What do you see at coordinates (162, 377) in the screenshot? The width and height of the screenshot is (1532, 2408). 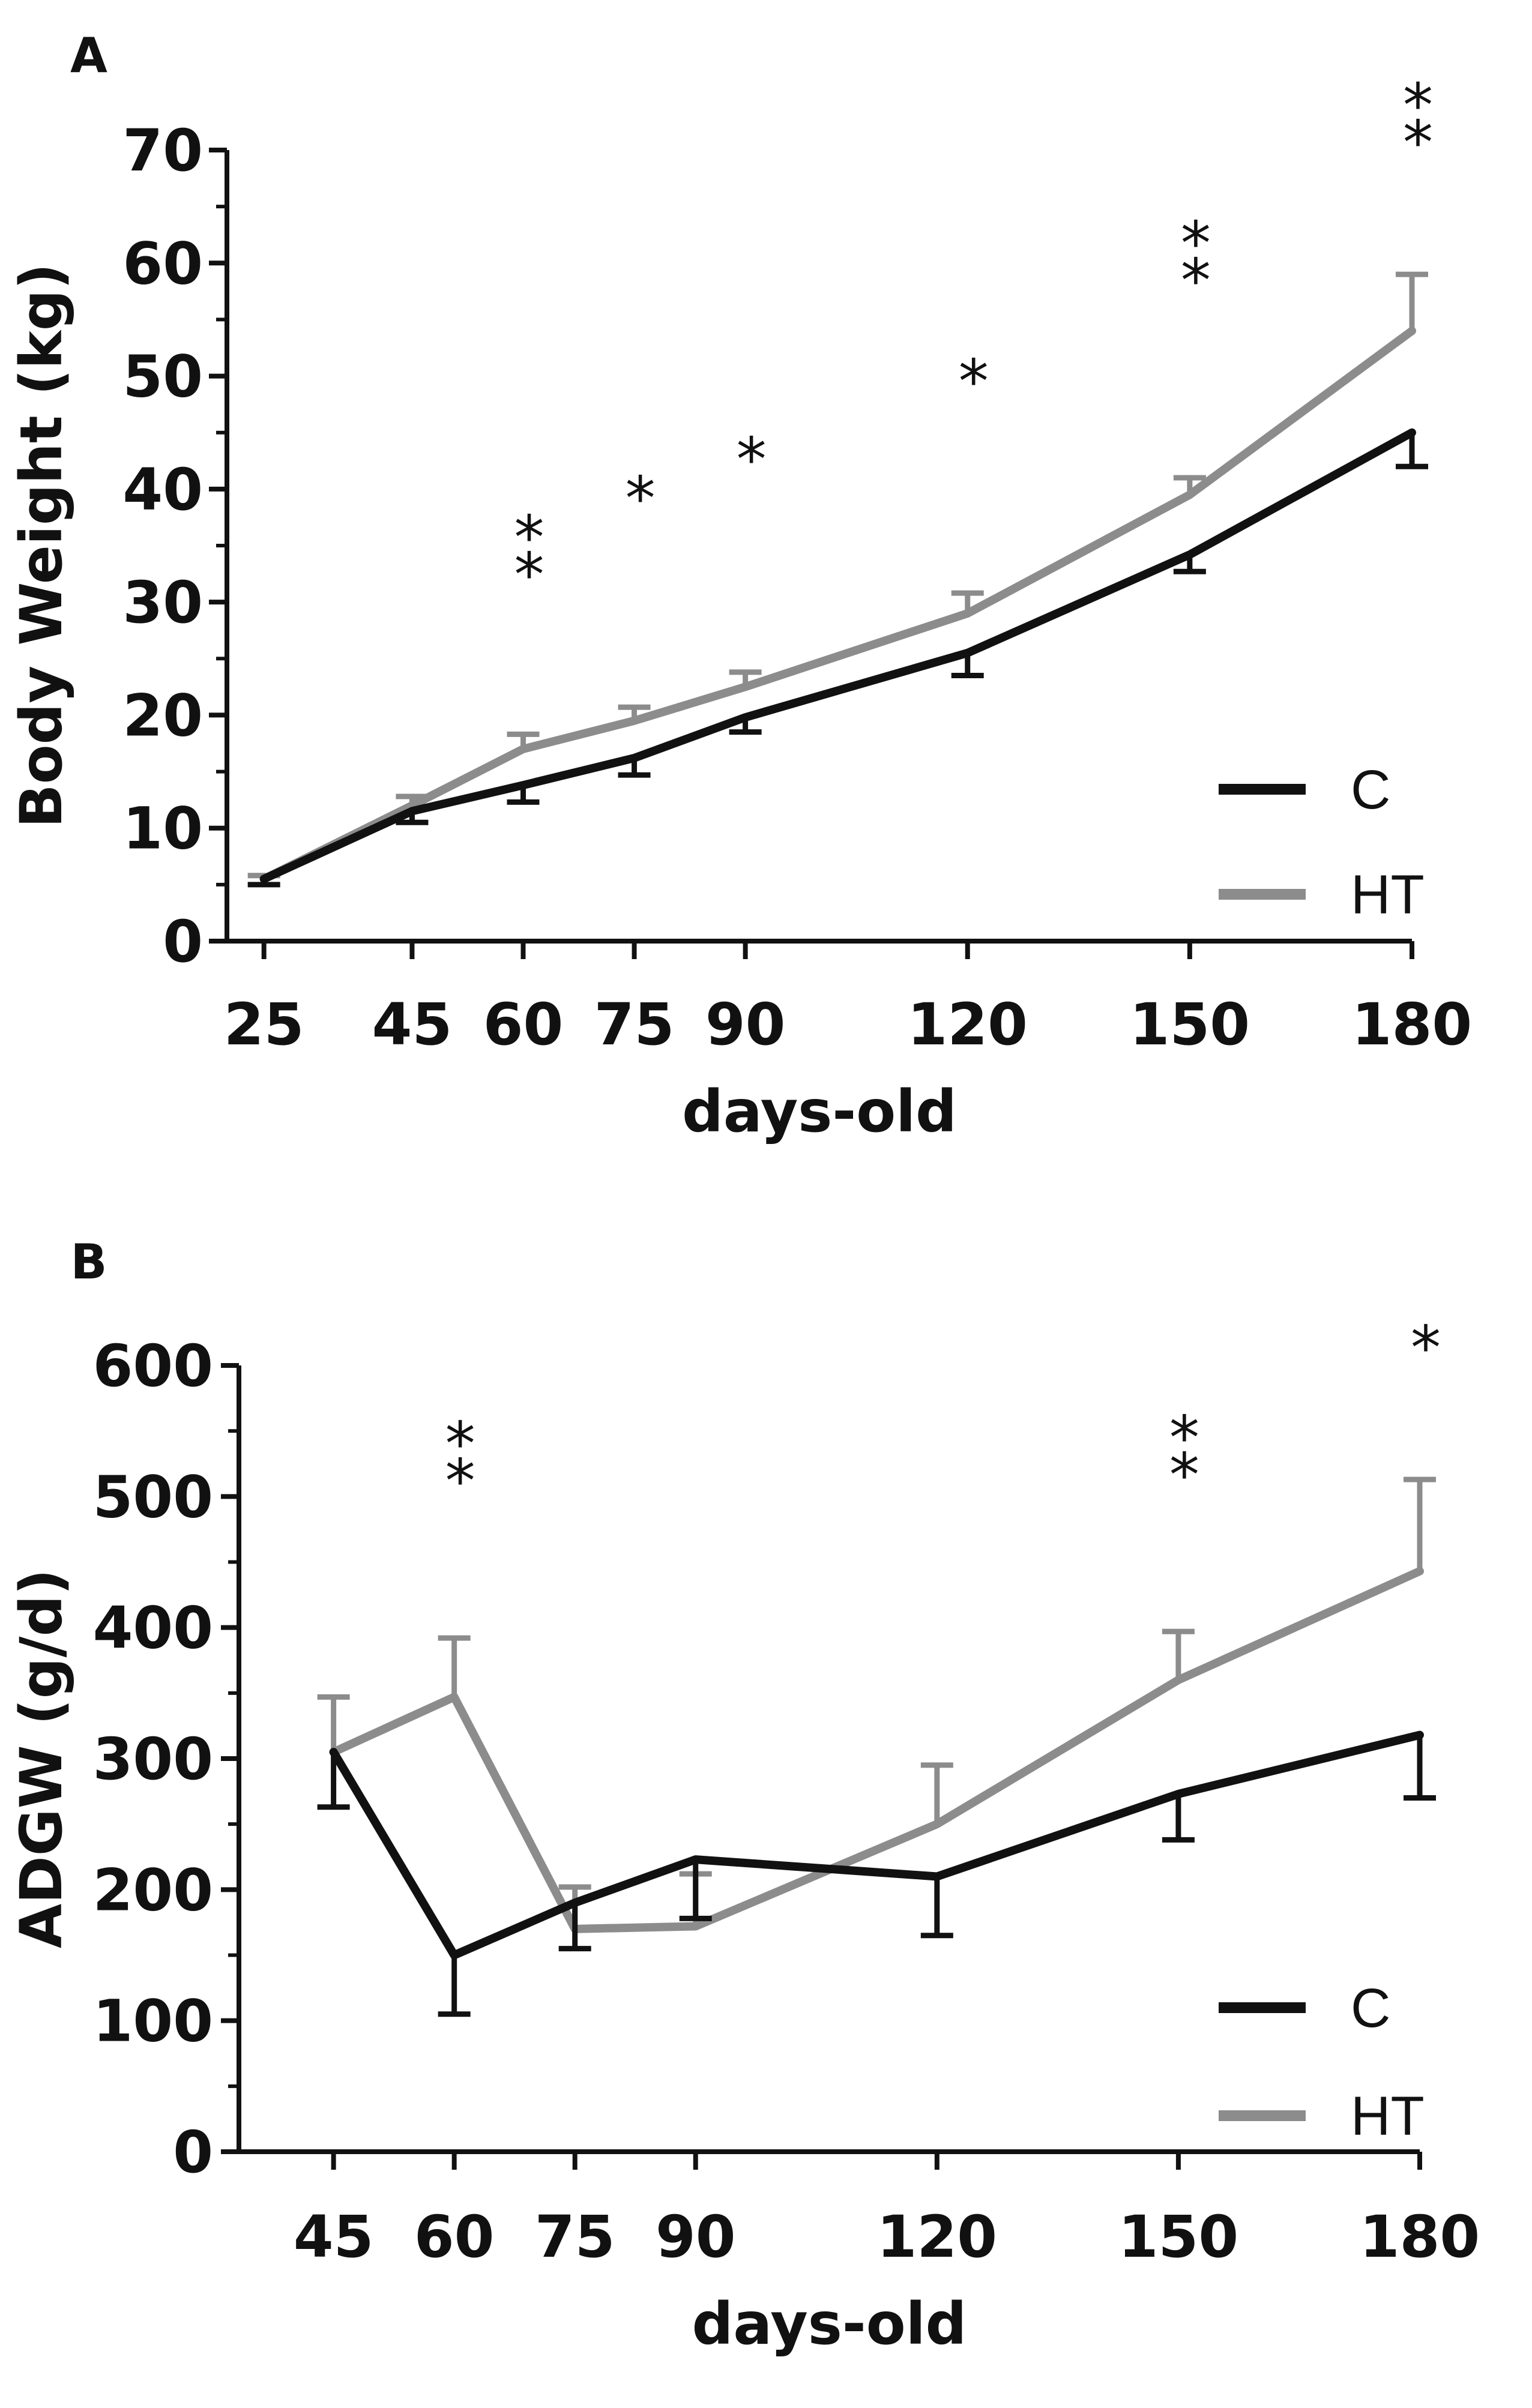 I see `y-tick-label: 50` at bounding box center [162, 377].